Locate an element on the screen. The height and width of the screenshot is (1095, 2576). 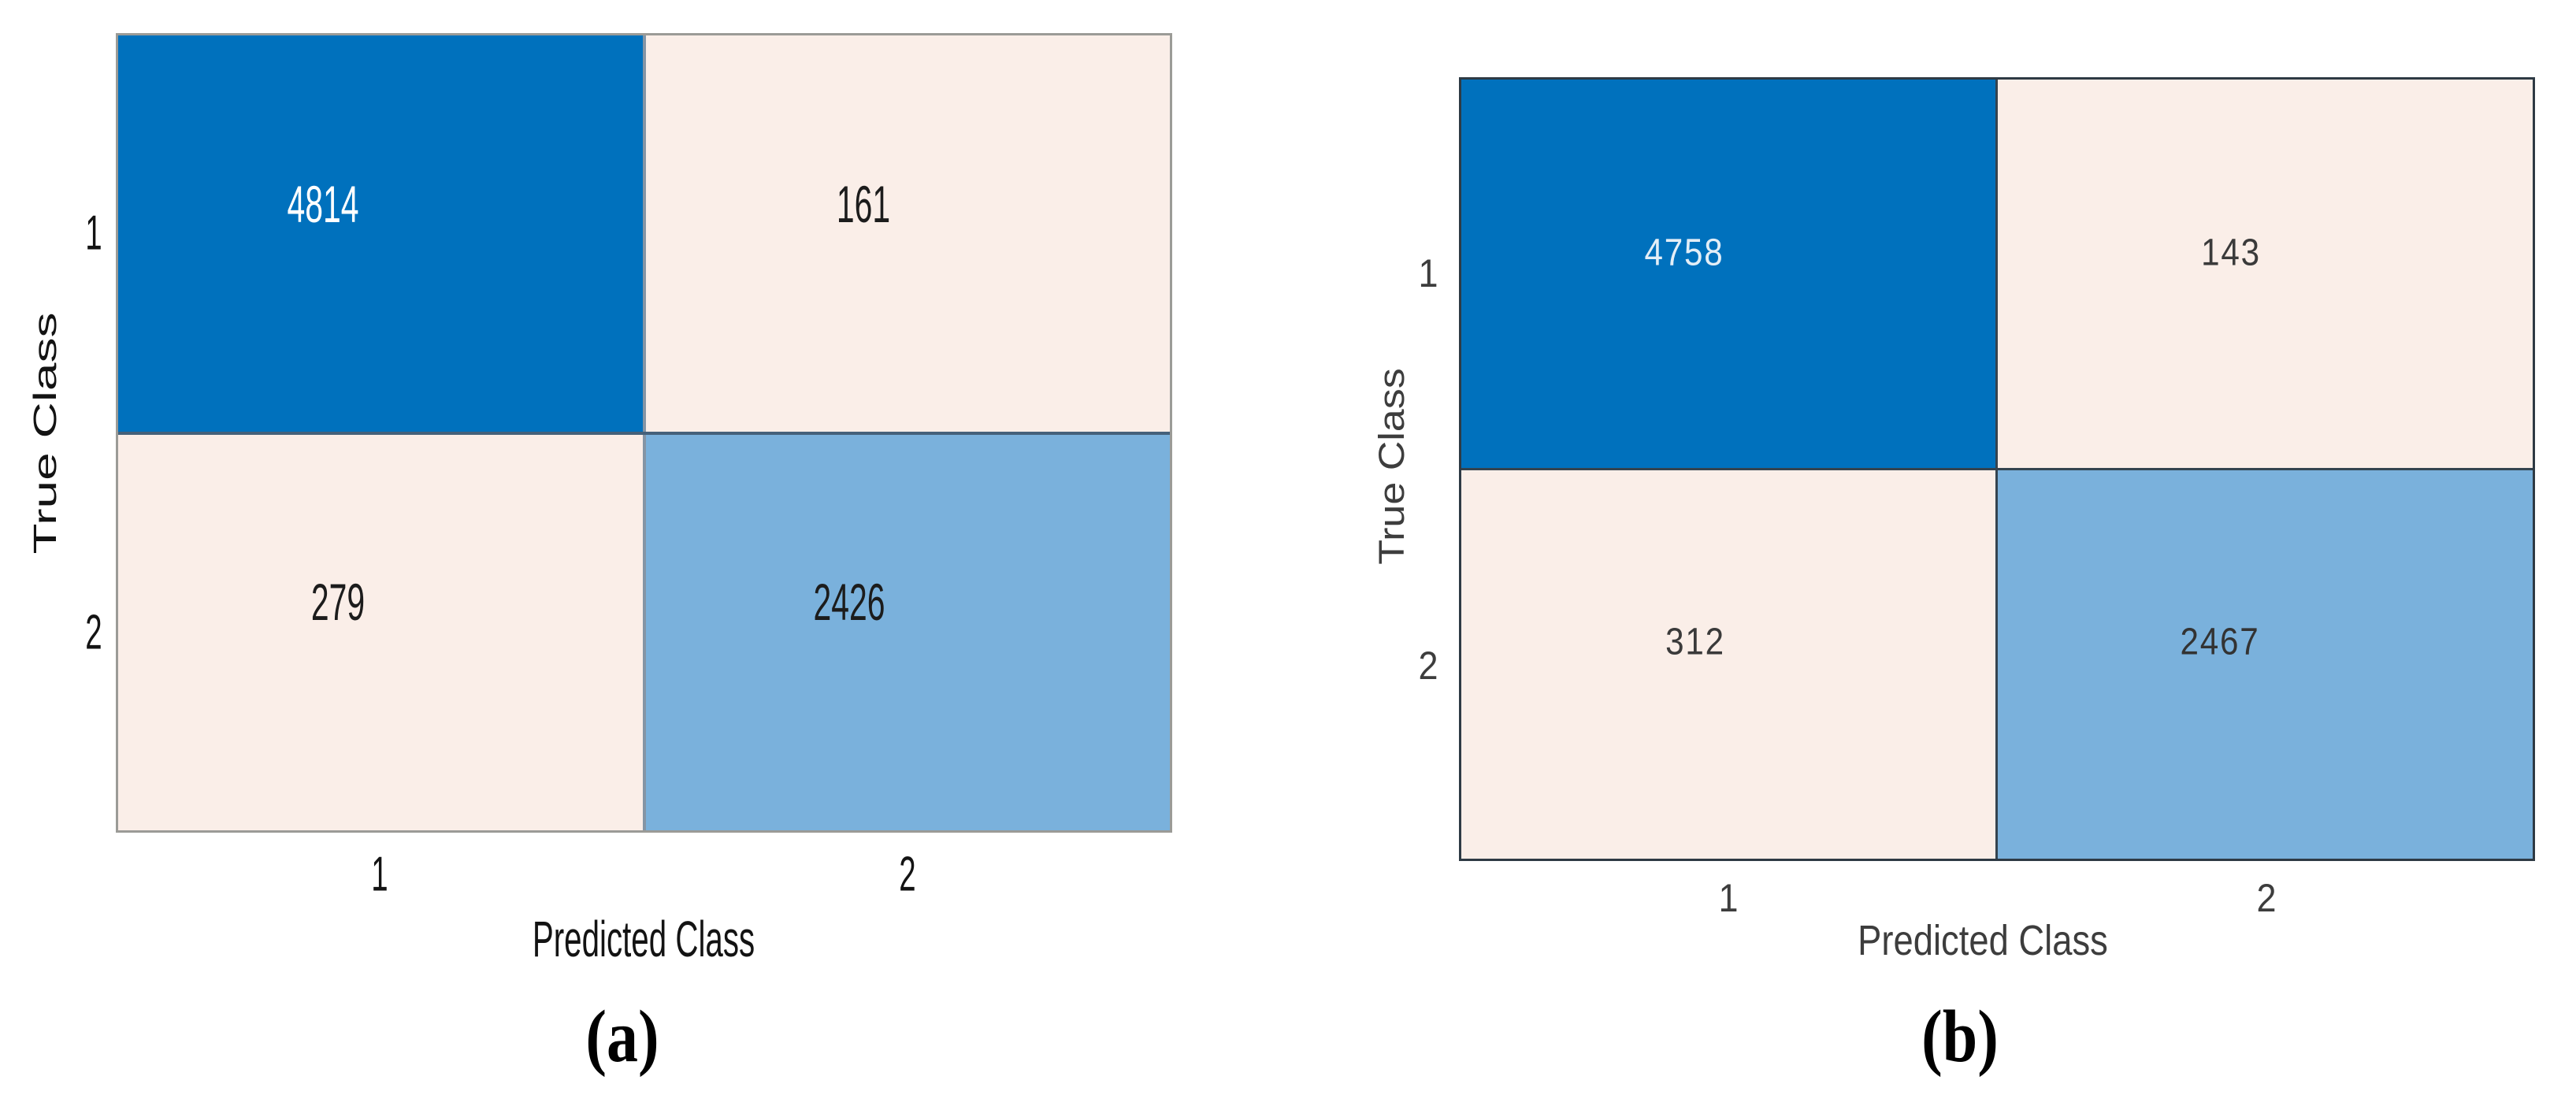
cell-value: 143 is located at coordinates (2231, 253).